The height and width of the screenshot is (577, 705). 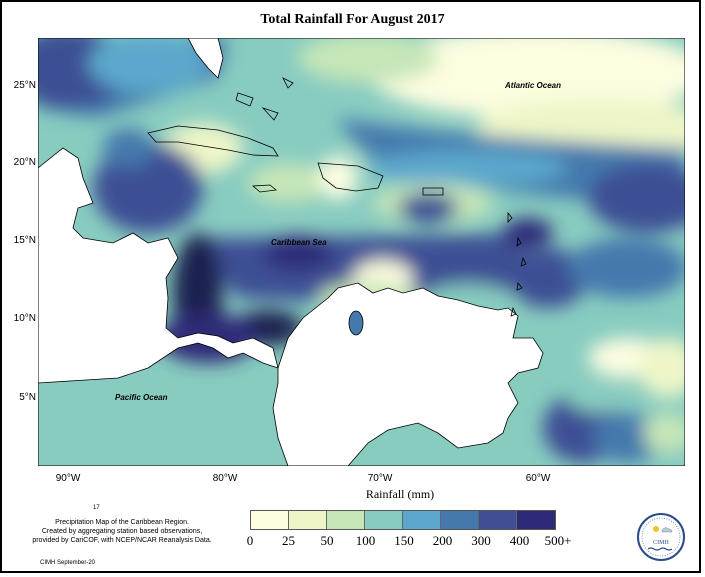 I want to click on puerto-rico-outline, so click(x=433, y=191).